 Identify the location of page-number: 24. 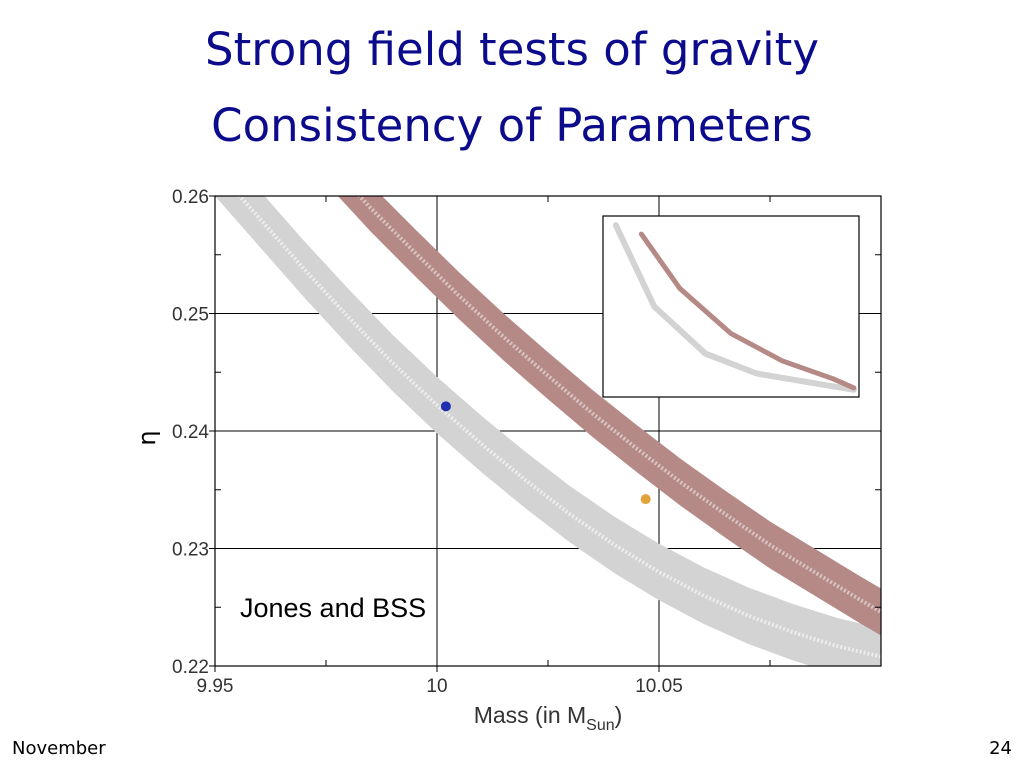
(1000, 748).